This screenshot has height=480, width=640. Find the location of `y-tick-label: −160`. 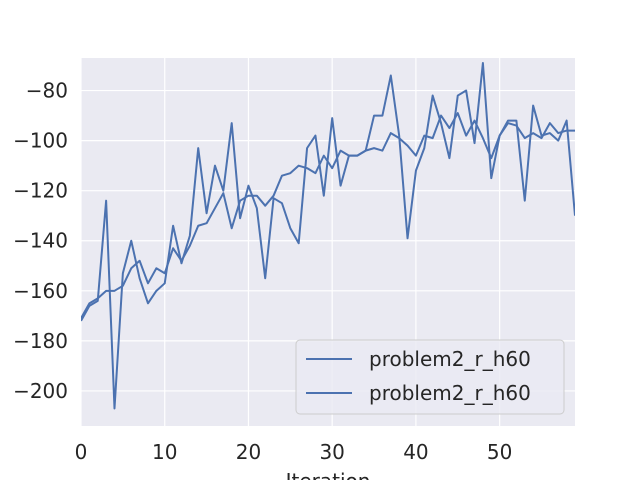

y-tick-label: −160 is located at coordinates (40, 291).